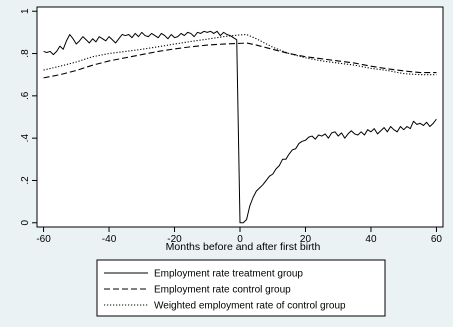 This screenshot has width=453, height=327. I want to click on y-tick-label: .4, so click(25, 138).